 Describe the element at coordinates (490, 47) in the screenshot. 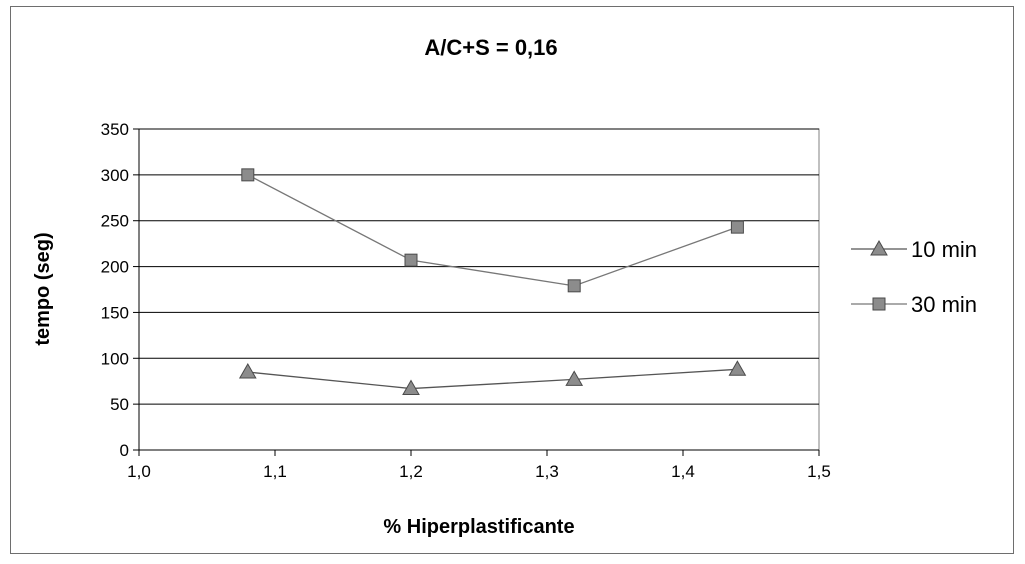

I see `chart-title: A/C+S = 0,16` at that location.